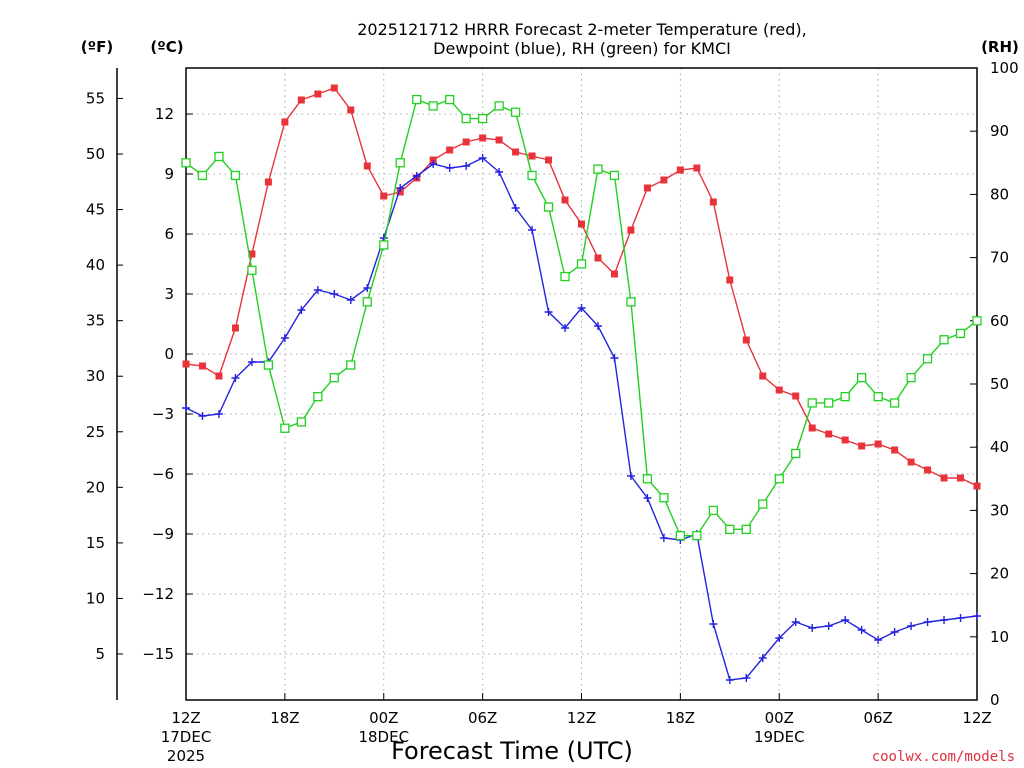 Image resolution: width=1024 pixels, height=768 pixels. Describe the element at coordinates (999, 574) in the screenshot. I see `rh-tick-label: 20` at that location.